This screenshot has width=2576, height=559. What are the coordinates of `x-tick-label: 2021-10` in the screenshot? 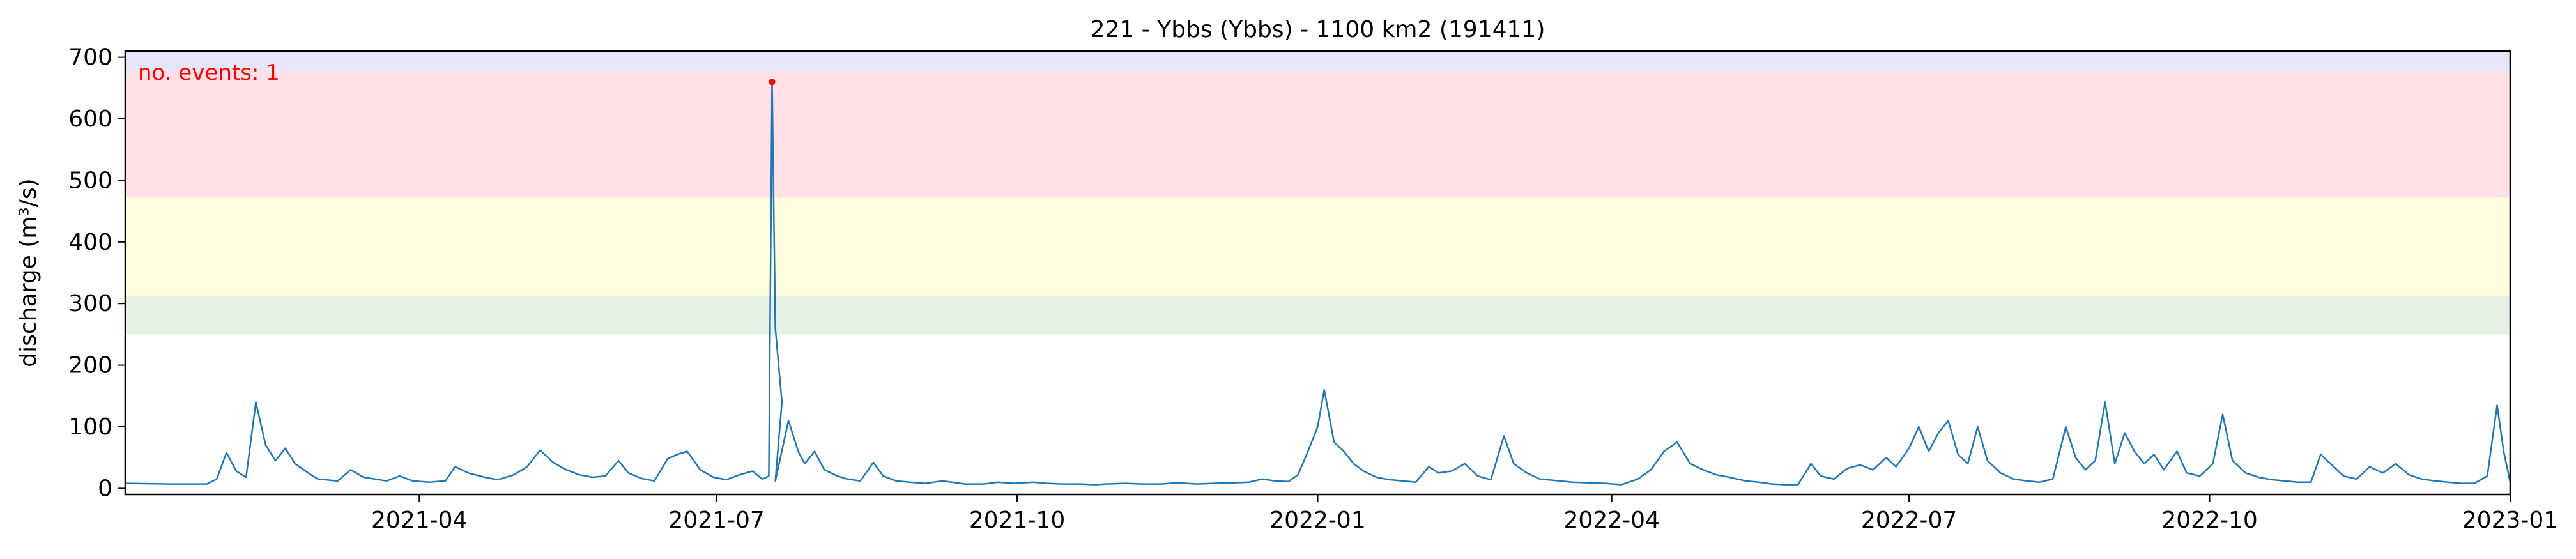 It's located at (1017, 520).